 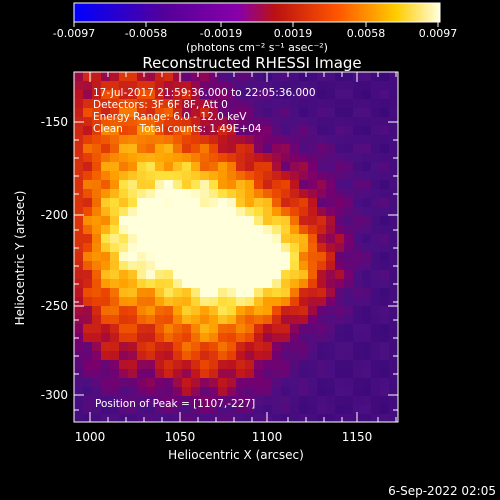 What do you see at coordinates (54, 122) in the screenshot?
I see `y-tick-label: -150` at bounding box center [54, 122].